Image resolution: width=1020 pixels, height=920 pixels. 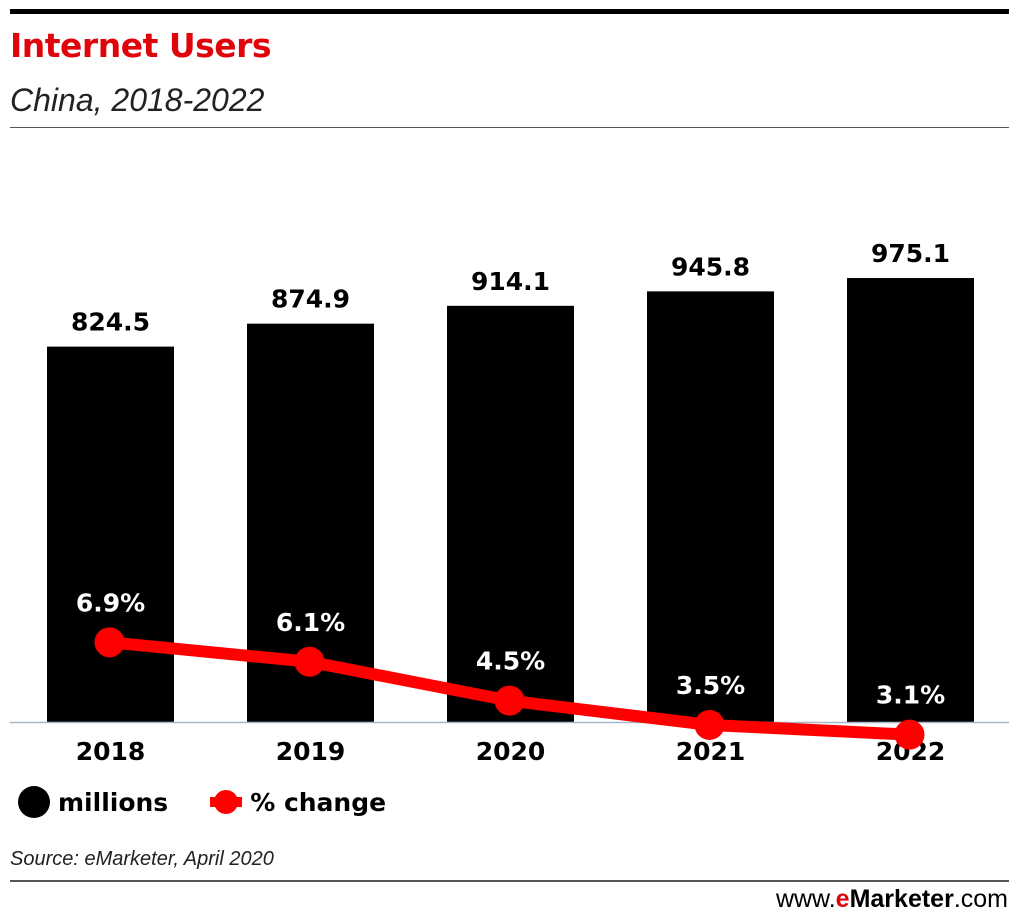 What do you see at coordinates (110, 322) in the screenshot?
I see `bar-value-label-2018: 824.5` at bounding box center [110, 322].